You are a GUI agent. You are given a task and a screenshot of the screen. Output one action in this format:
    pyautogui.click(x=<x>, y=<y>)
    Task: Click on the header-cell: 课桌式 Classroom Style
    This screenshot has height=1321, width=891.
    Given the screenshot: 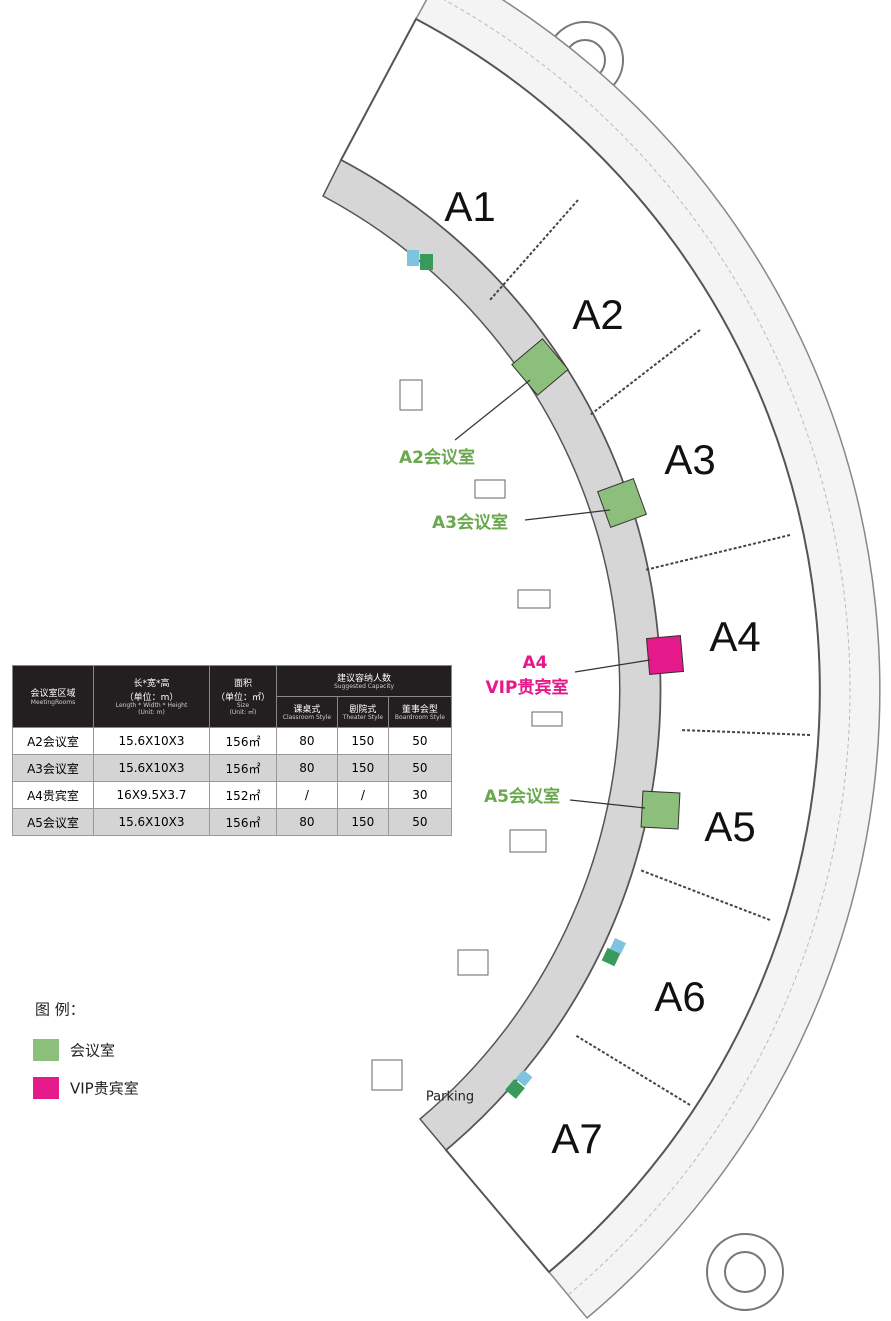 What is the action you would take?
    pyautogui.click(x=307, y=712)
    